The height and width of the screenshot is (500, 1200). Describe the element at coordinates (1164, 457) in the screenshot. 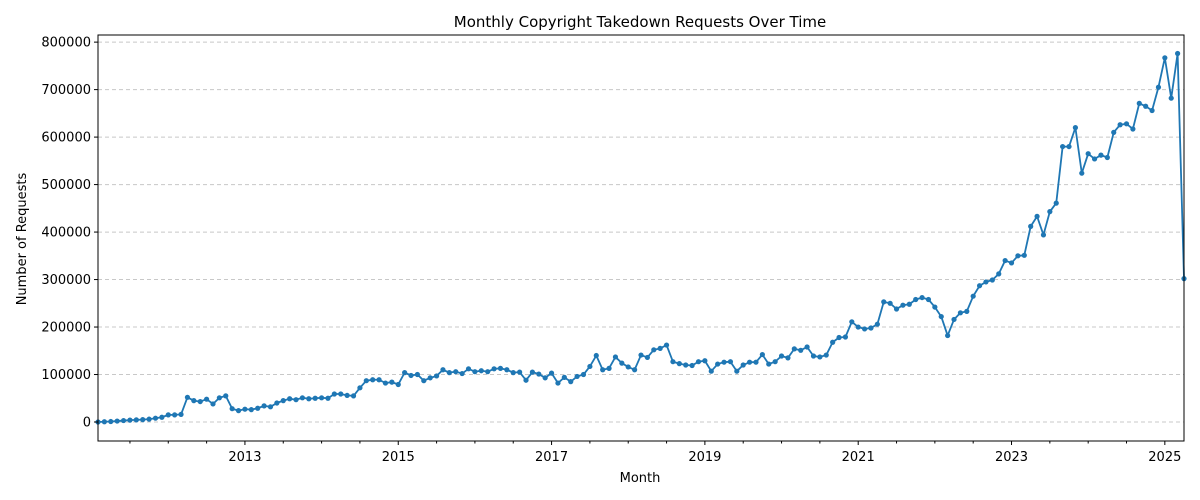

I see `x-tick-label: 2025` at that location.